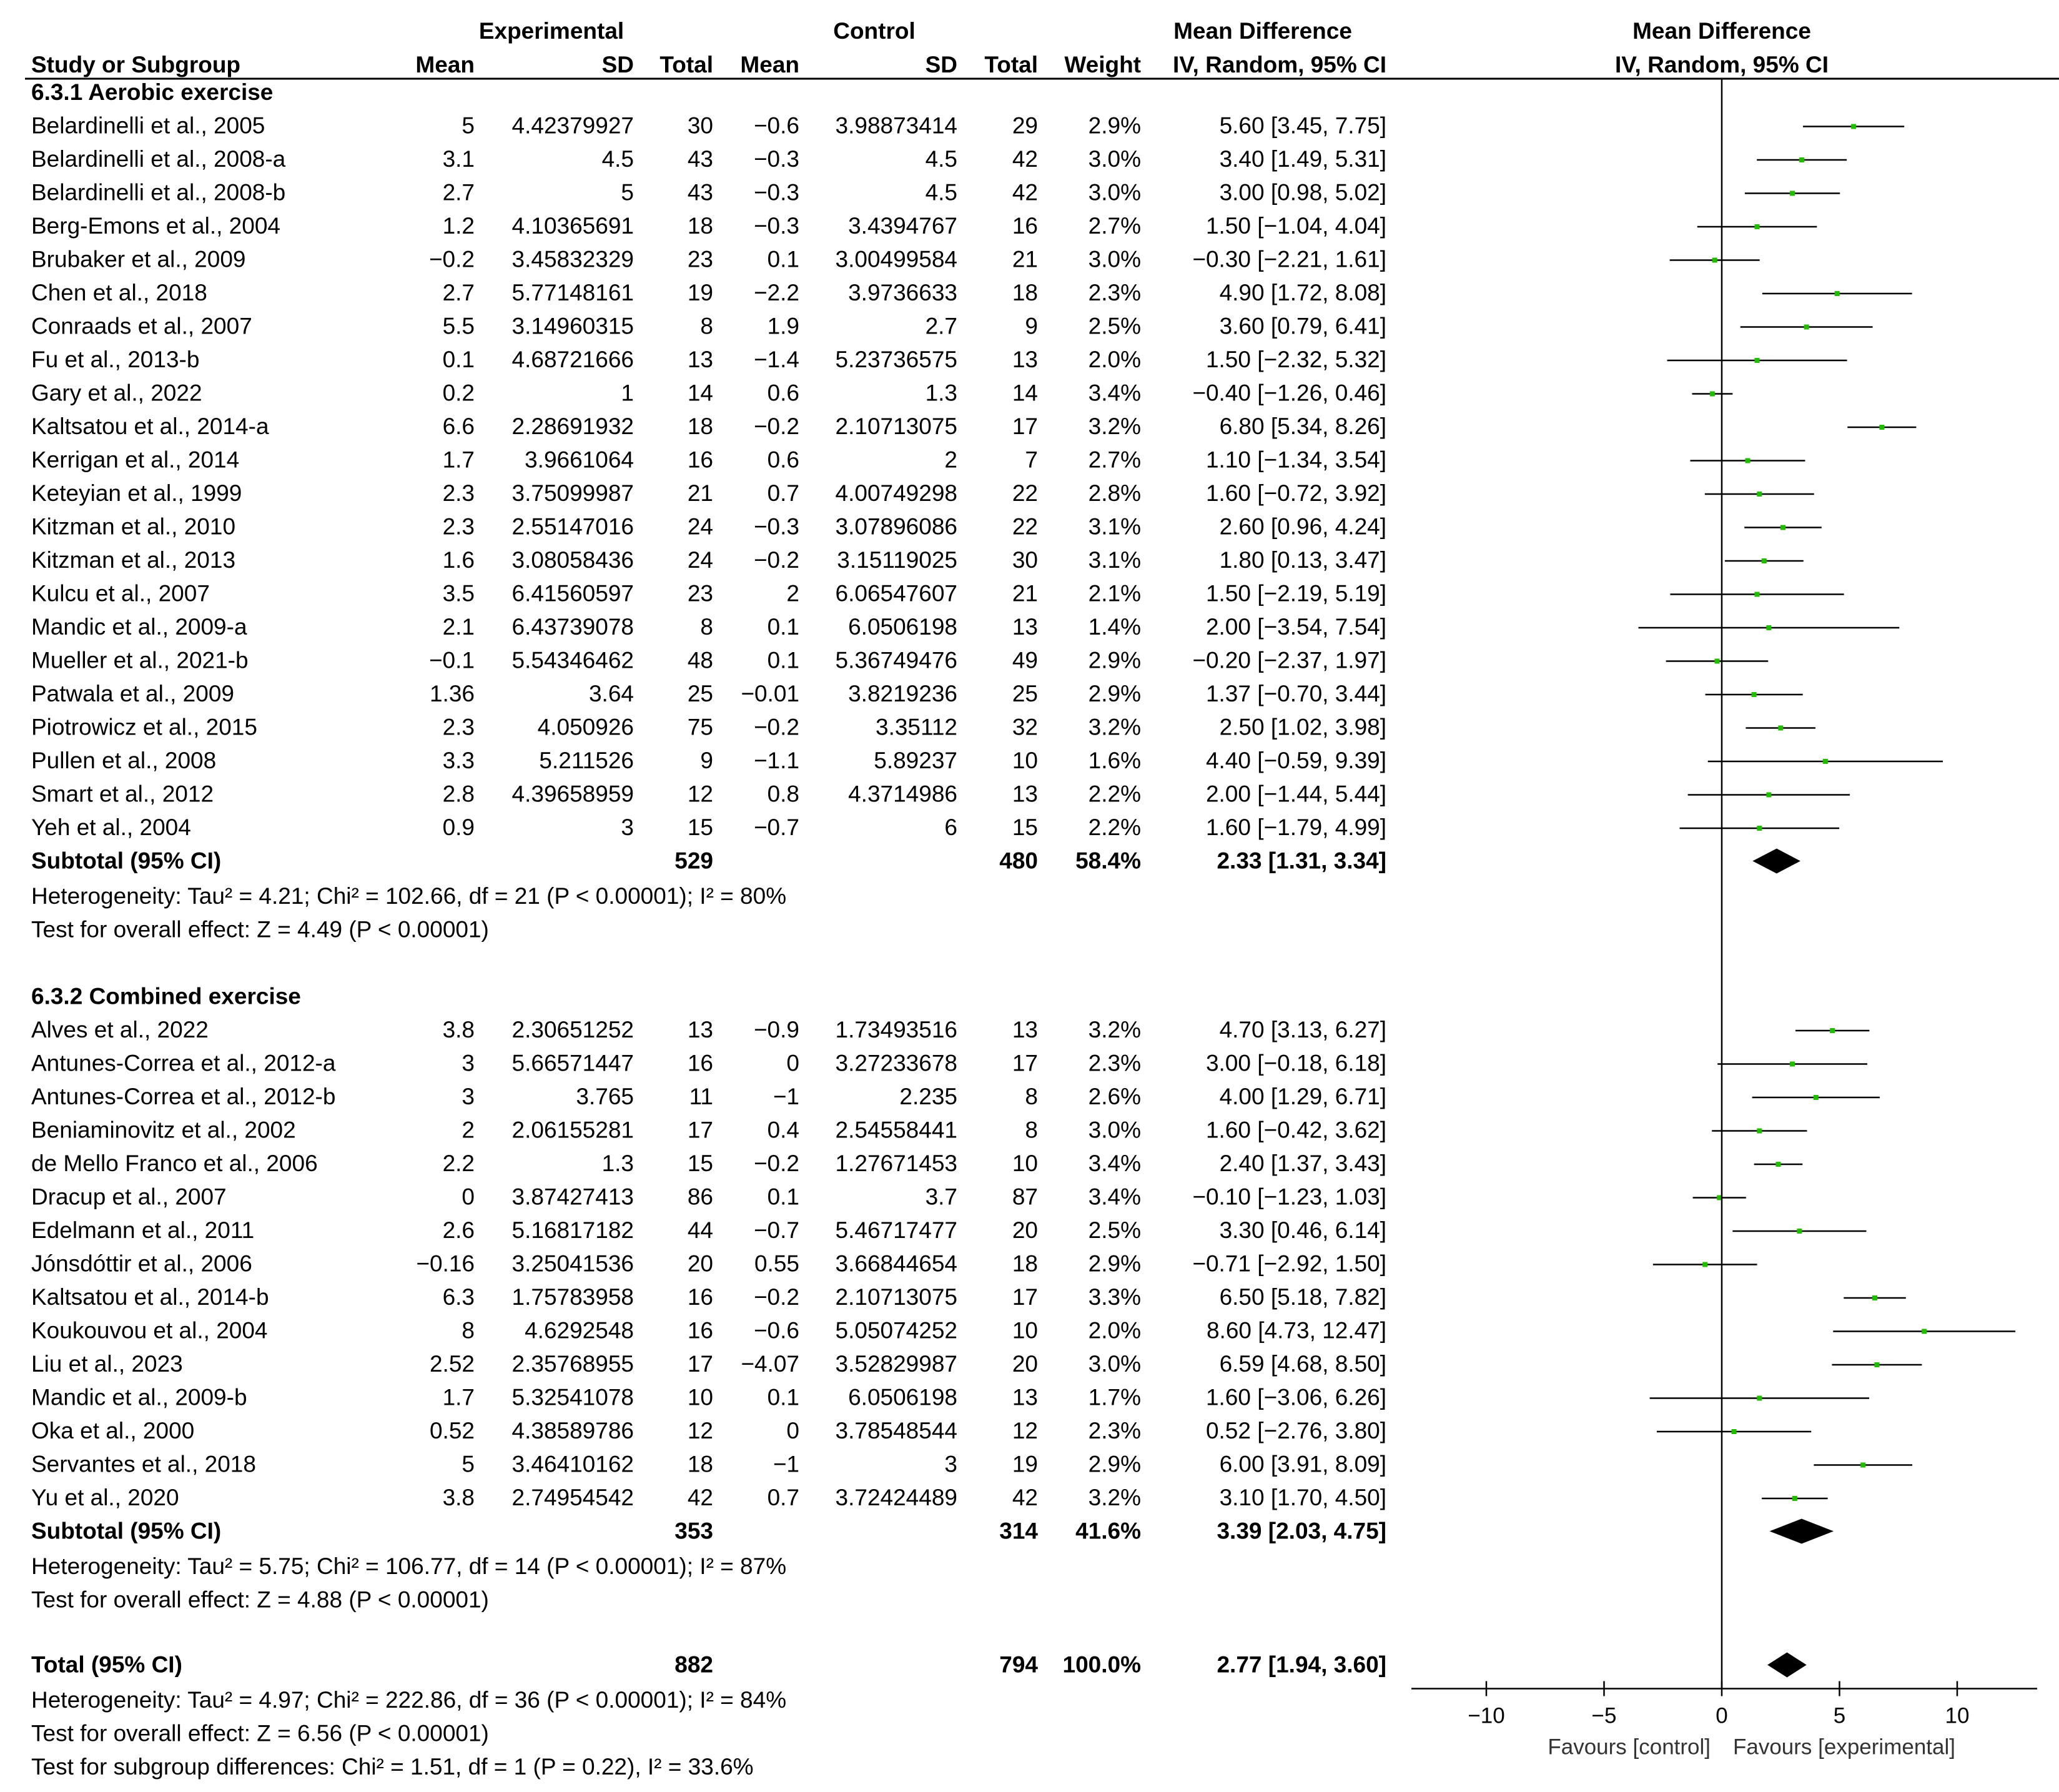 The image size is (2059, 1792). I want to click on group-2-study-9-ctrl-mean: −0.2, so click(777, 1297).